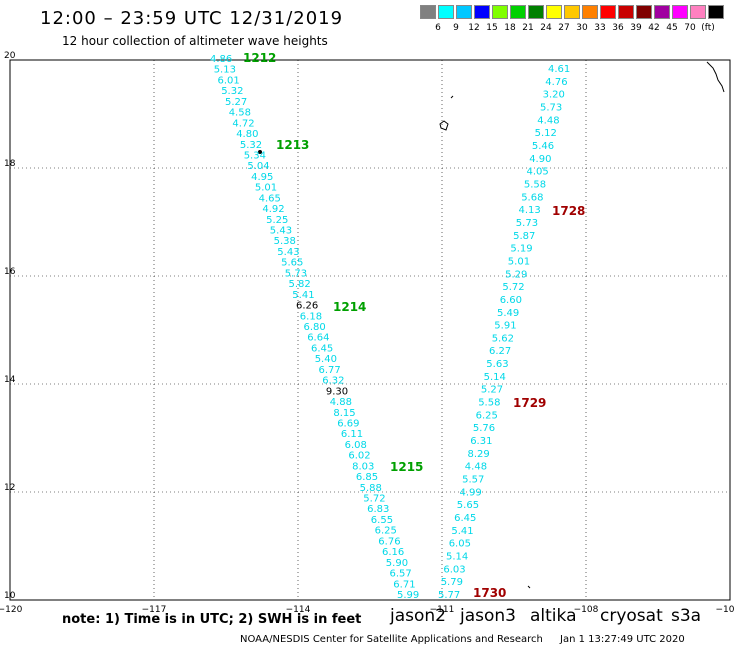 The width and height of the screenshot is (740, 650). Describe the element at coordinates (631, 616) in the screenshot. I see `satellite-cryosat: cryosat` at that location.